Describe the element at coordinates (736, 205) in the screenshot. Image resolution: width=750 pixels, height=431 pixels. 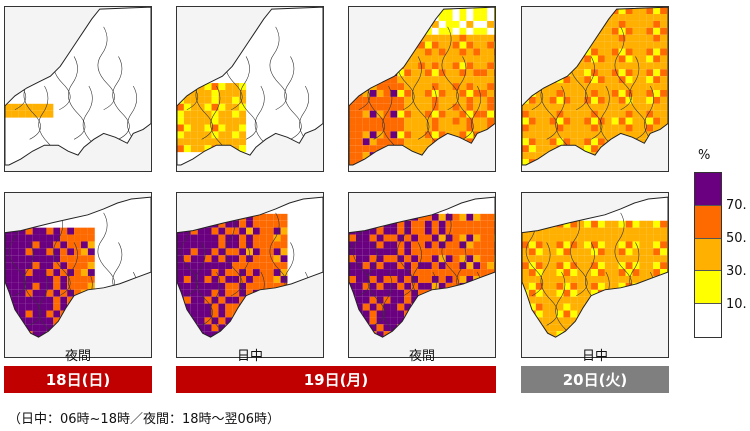
I see `legend-label: 70.` at that location.